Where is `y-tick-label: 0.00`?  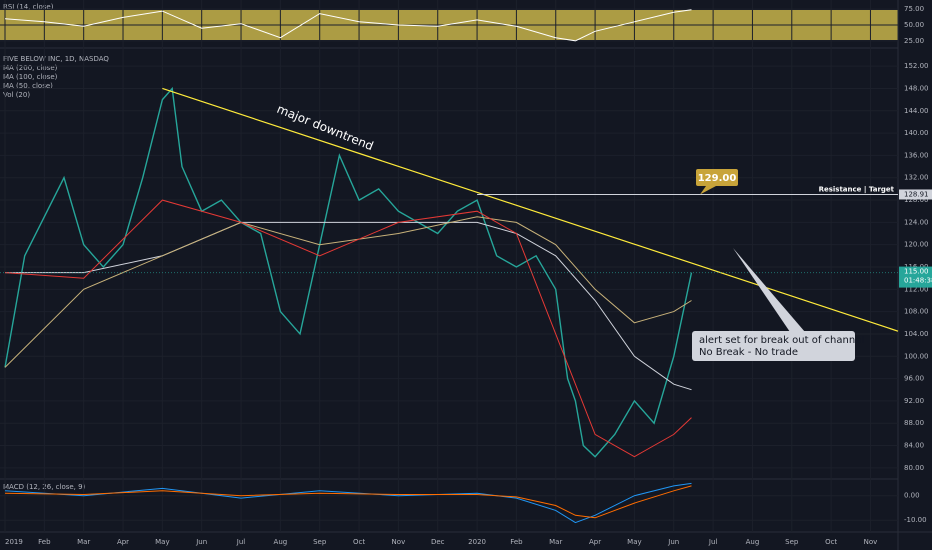 y-tick-label: 0.00 is located at coordinates (912, 496).